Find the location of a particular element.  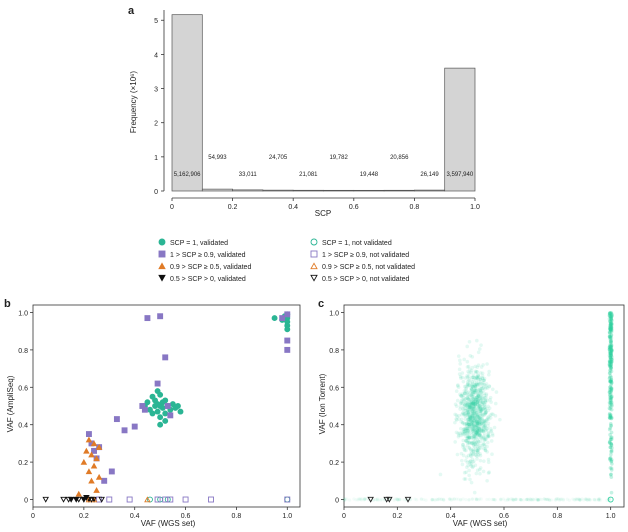

legend-label: SCP = 1, validated is located at coordinates (199, 243).